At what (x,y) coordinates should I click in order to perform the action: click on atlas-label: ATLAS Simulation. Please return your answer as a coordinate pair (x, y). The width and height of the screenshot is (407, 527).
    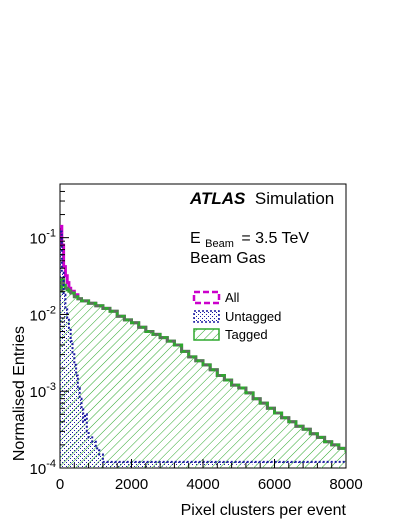
    Looking at the image, I should click on (261, 198).